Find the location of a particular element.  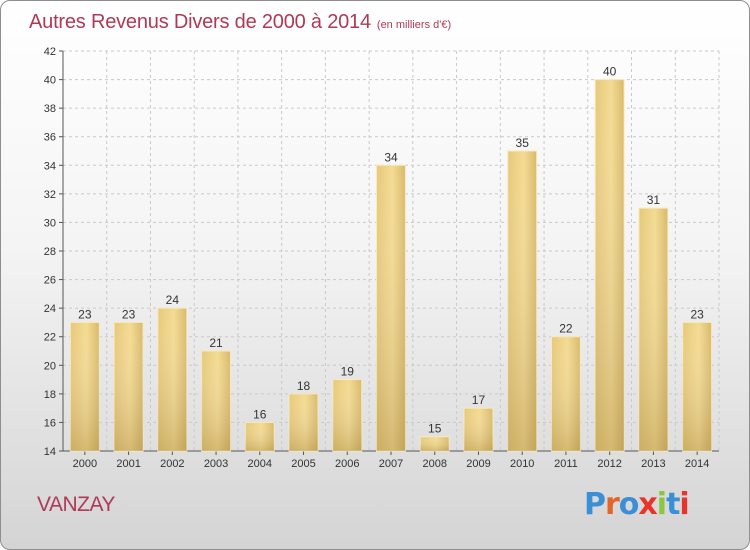

data-label: 19 is located at coordinates (348, 372).